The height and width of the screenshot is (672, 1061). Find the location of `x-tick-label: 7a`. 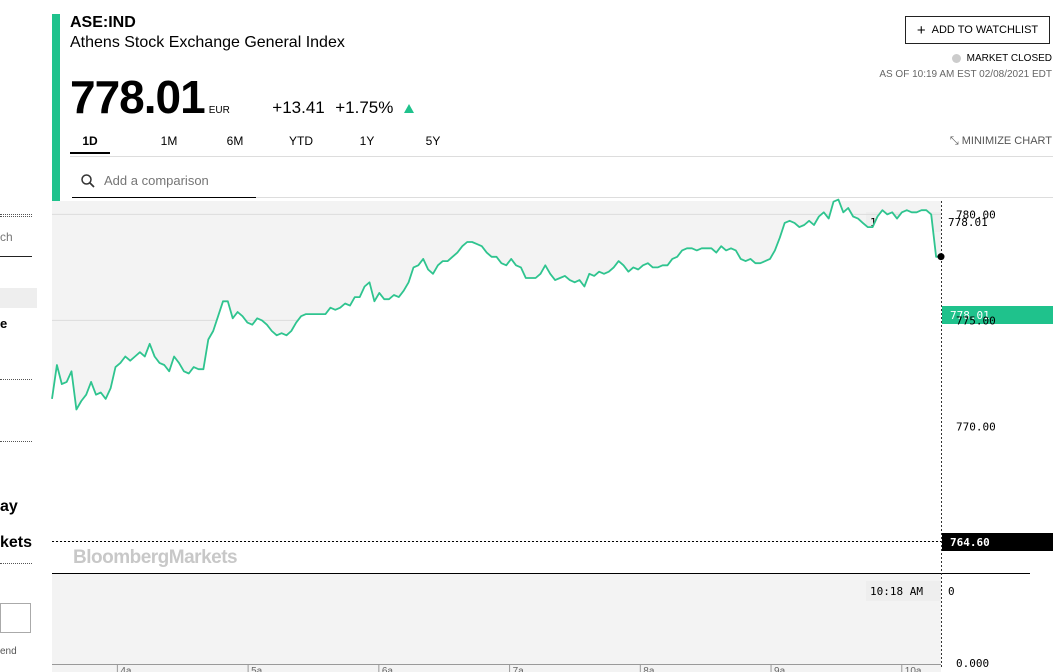

x-tick-label: 7a is located at coordinates (519, 669).